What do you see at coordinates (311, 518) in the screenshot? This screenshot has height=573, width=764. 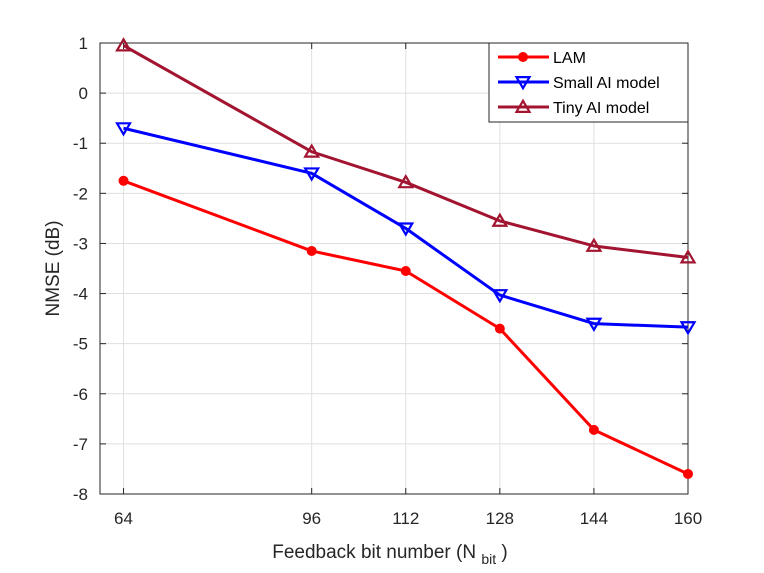 I see `x-tick-label: 96` at bounding box center [311, 518].